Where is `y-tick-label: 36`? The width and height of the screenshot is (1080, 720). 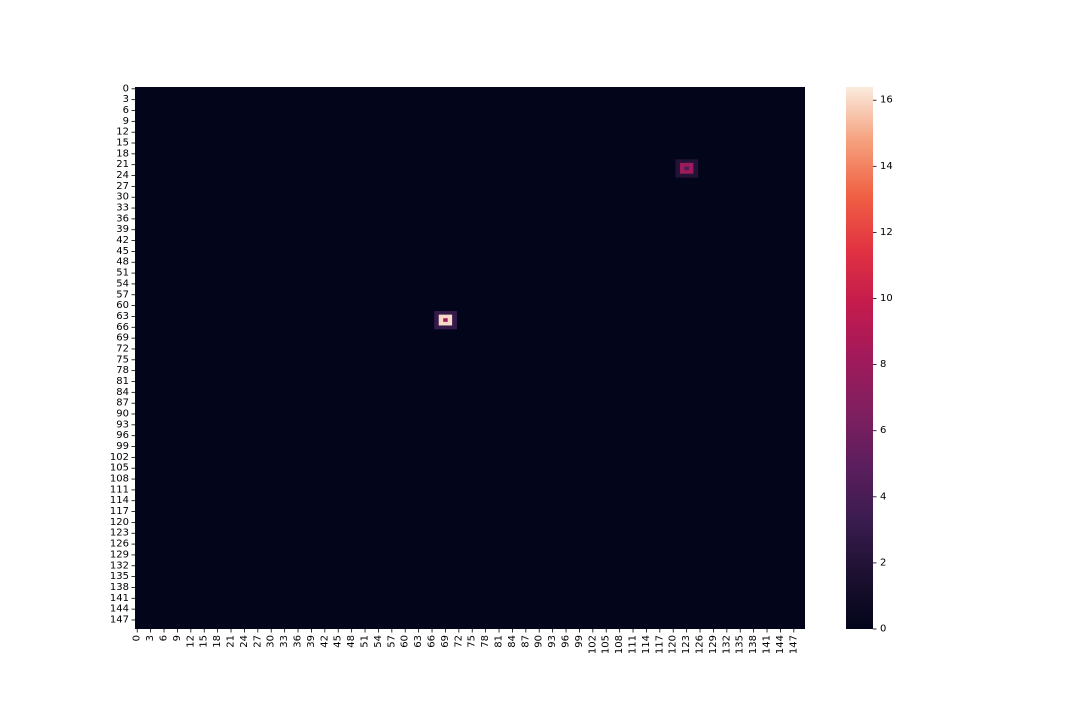
y-tick-label: 36 is located at coordinates (122, 218).